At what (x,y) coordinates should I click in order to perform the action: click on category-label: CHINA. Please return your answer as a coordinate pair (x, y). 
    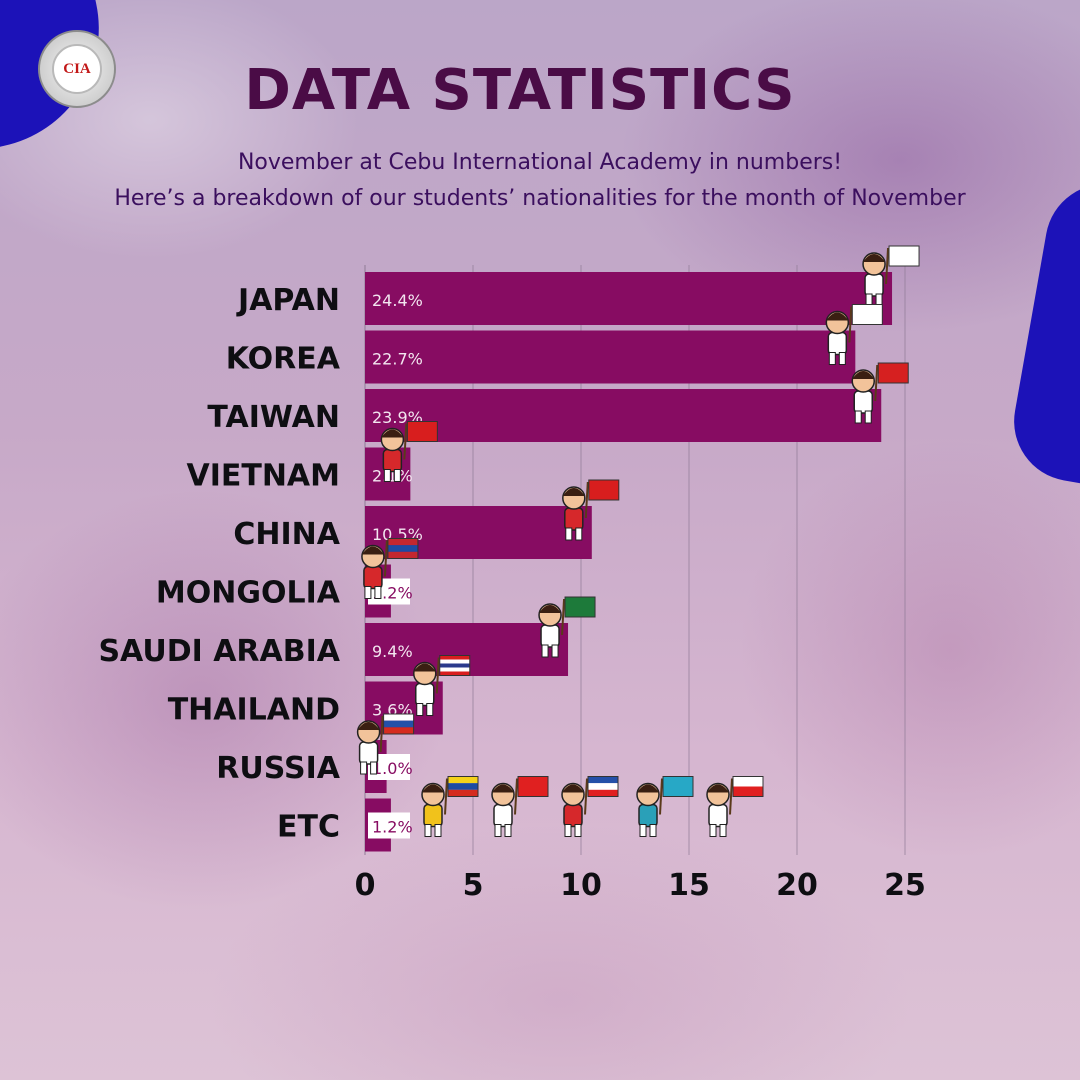
    Looking at the image, I should click on (286, 534).